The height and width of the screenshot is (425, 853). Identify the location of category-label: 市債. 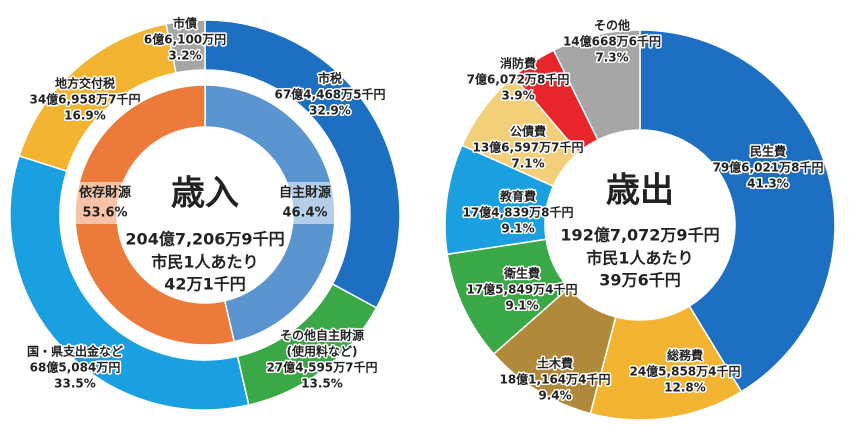
(185, 23).